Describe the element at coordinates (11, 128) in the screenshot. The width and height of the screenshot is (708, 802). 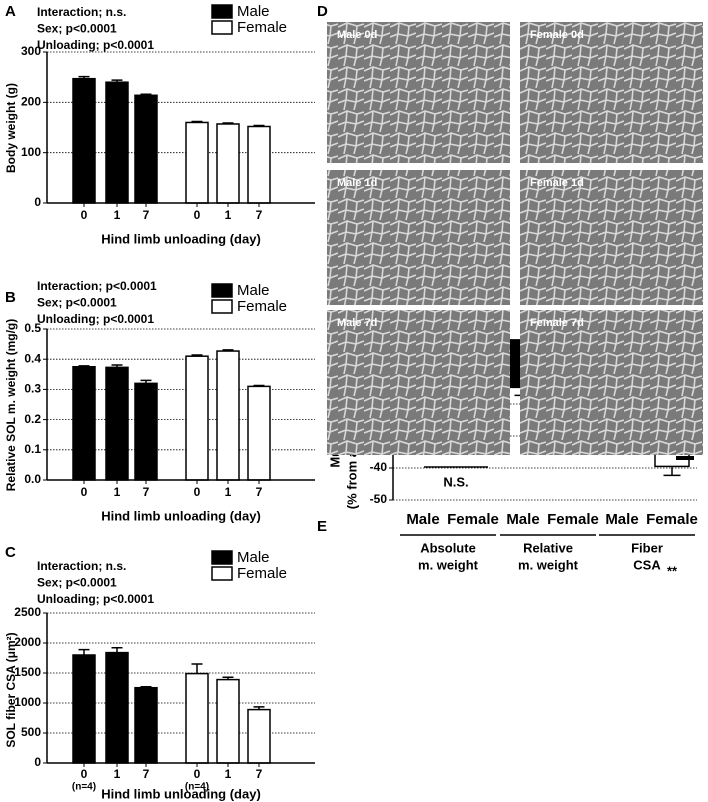
I see `y-axis-label: Body weight (g)` at that location.